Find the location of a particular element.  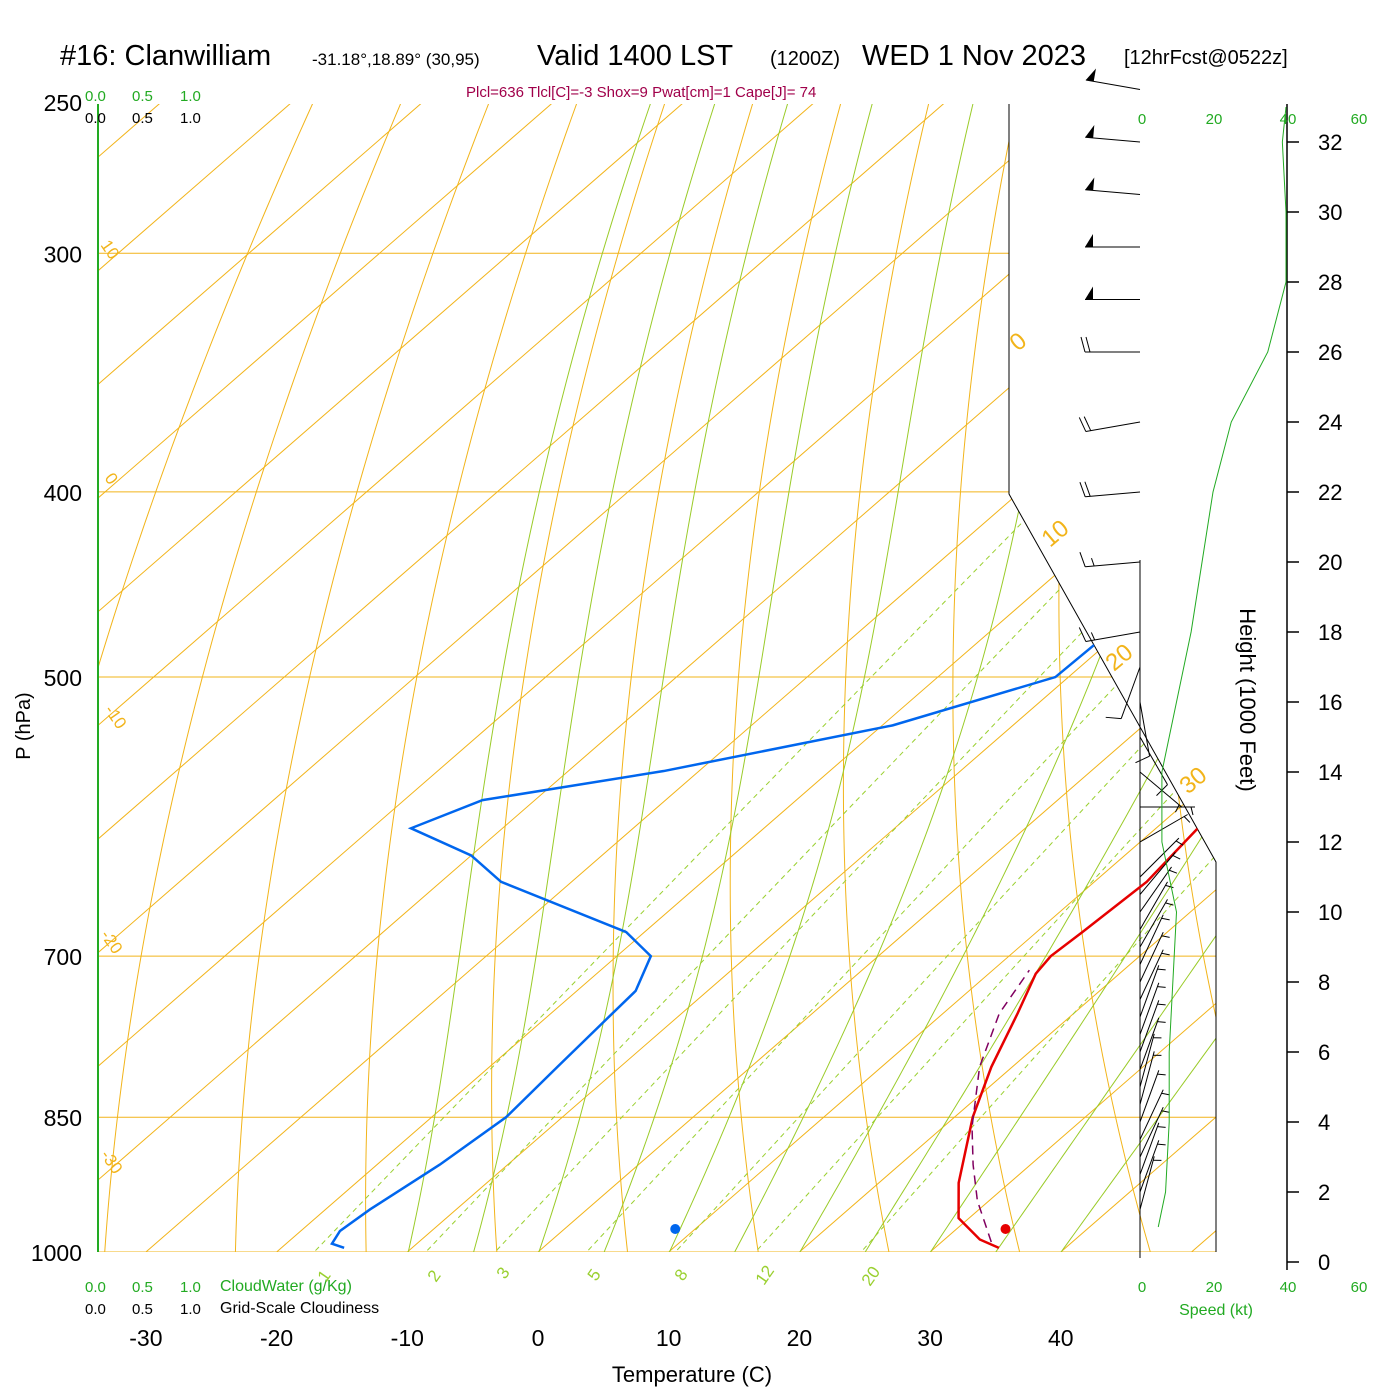

temperature-tick-label: -10 is located at coordinates (407, 1338).